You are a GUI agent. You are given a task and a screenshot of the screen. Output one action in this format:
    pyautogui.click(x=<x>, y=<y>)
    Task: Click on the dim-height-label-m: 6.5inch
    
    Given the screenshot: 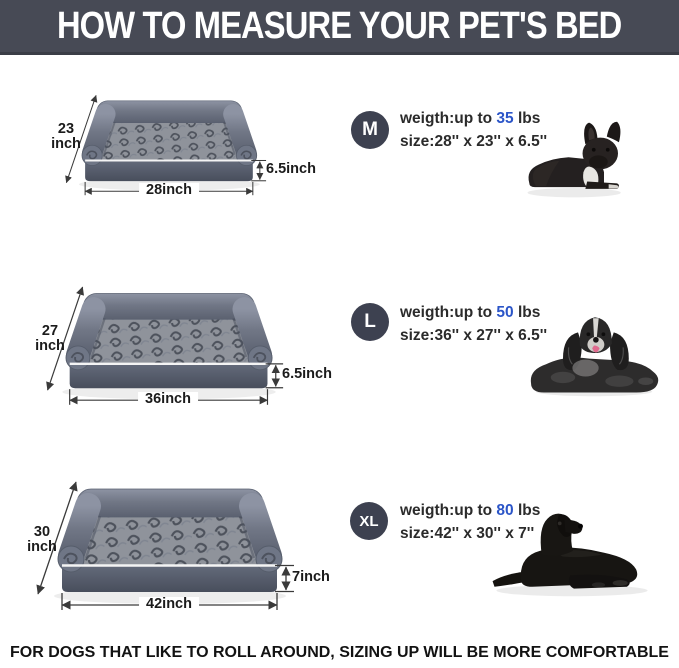 What is the action you would take?
    pyautogui.click(x=291, y=169)
    